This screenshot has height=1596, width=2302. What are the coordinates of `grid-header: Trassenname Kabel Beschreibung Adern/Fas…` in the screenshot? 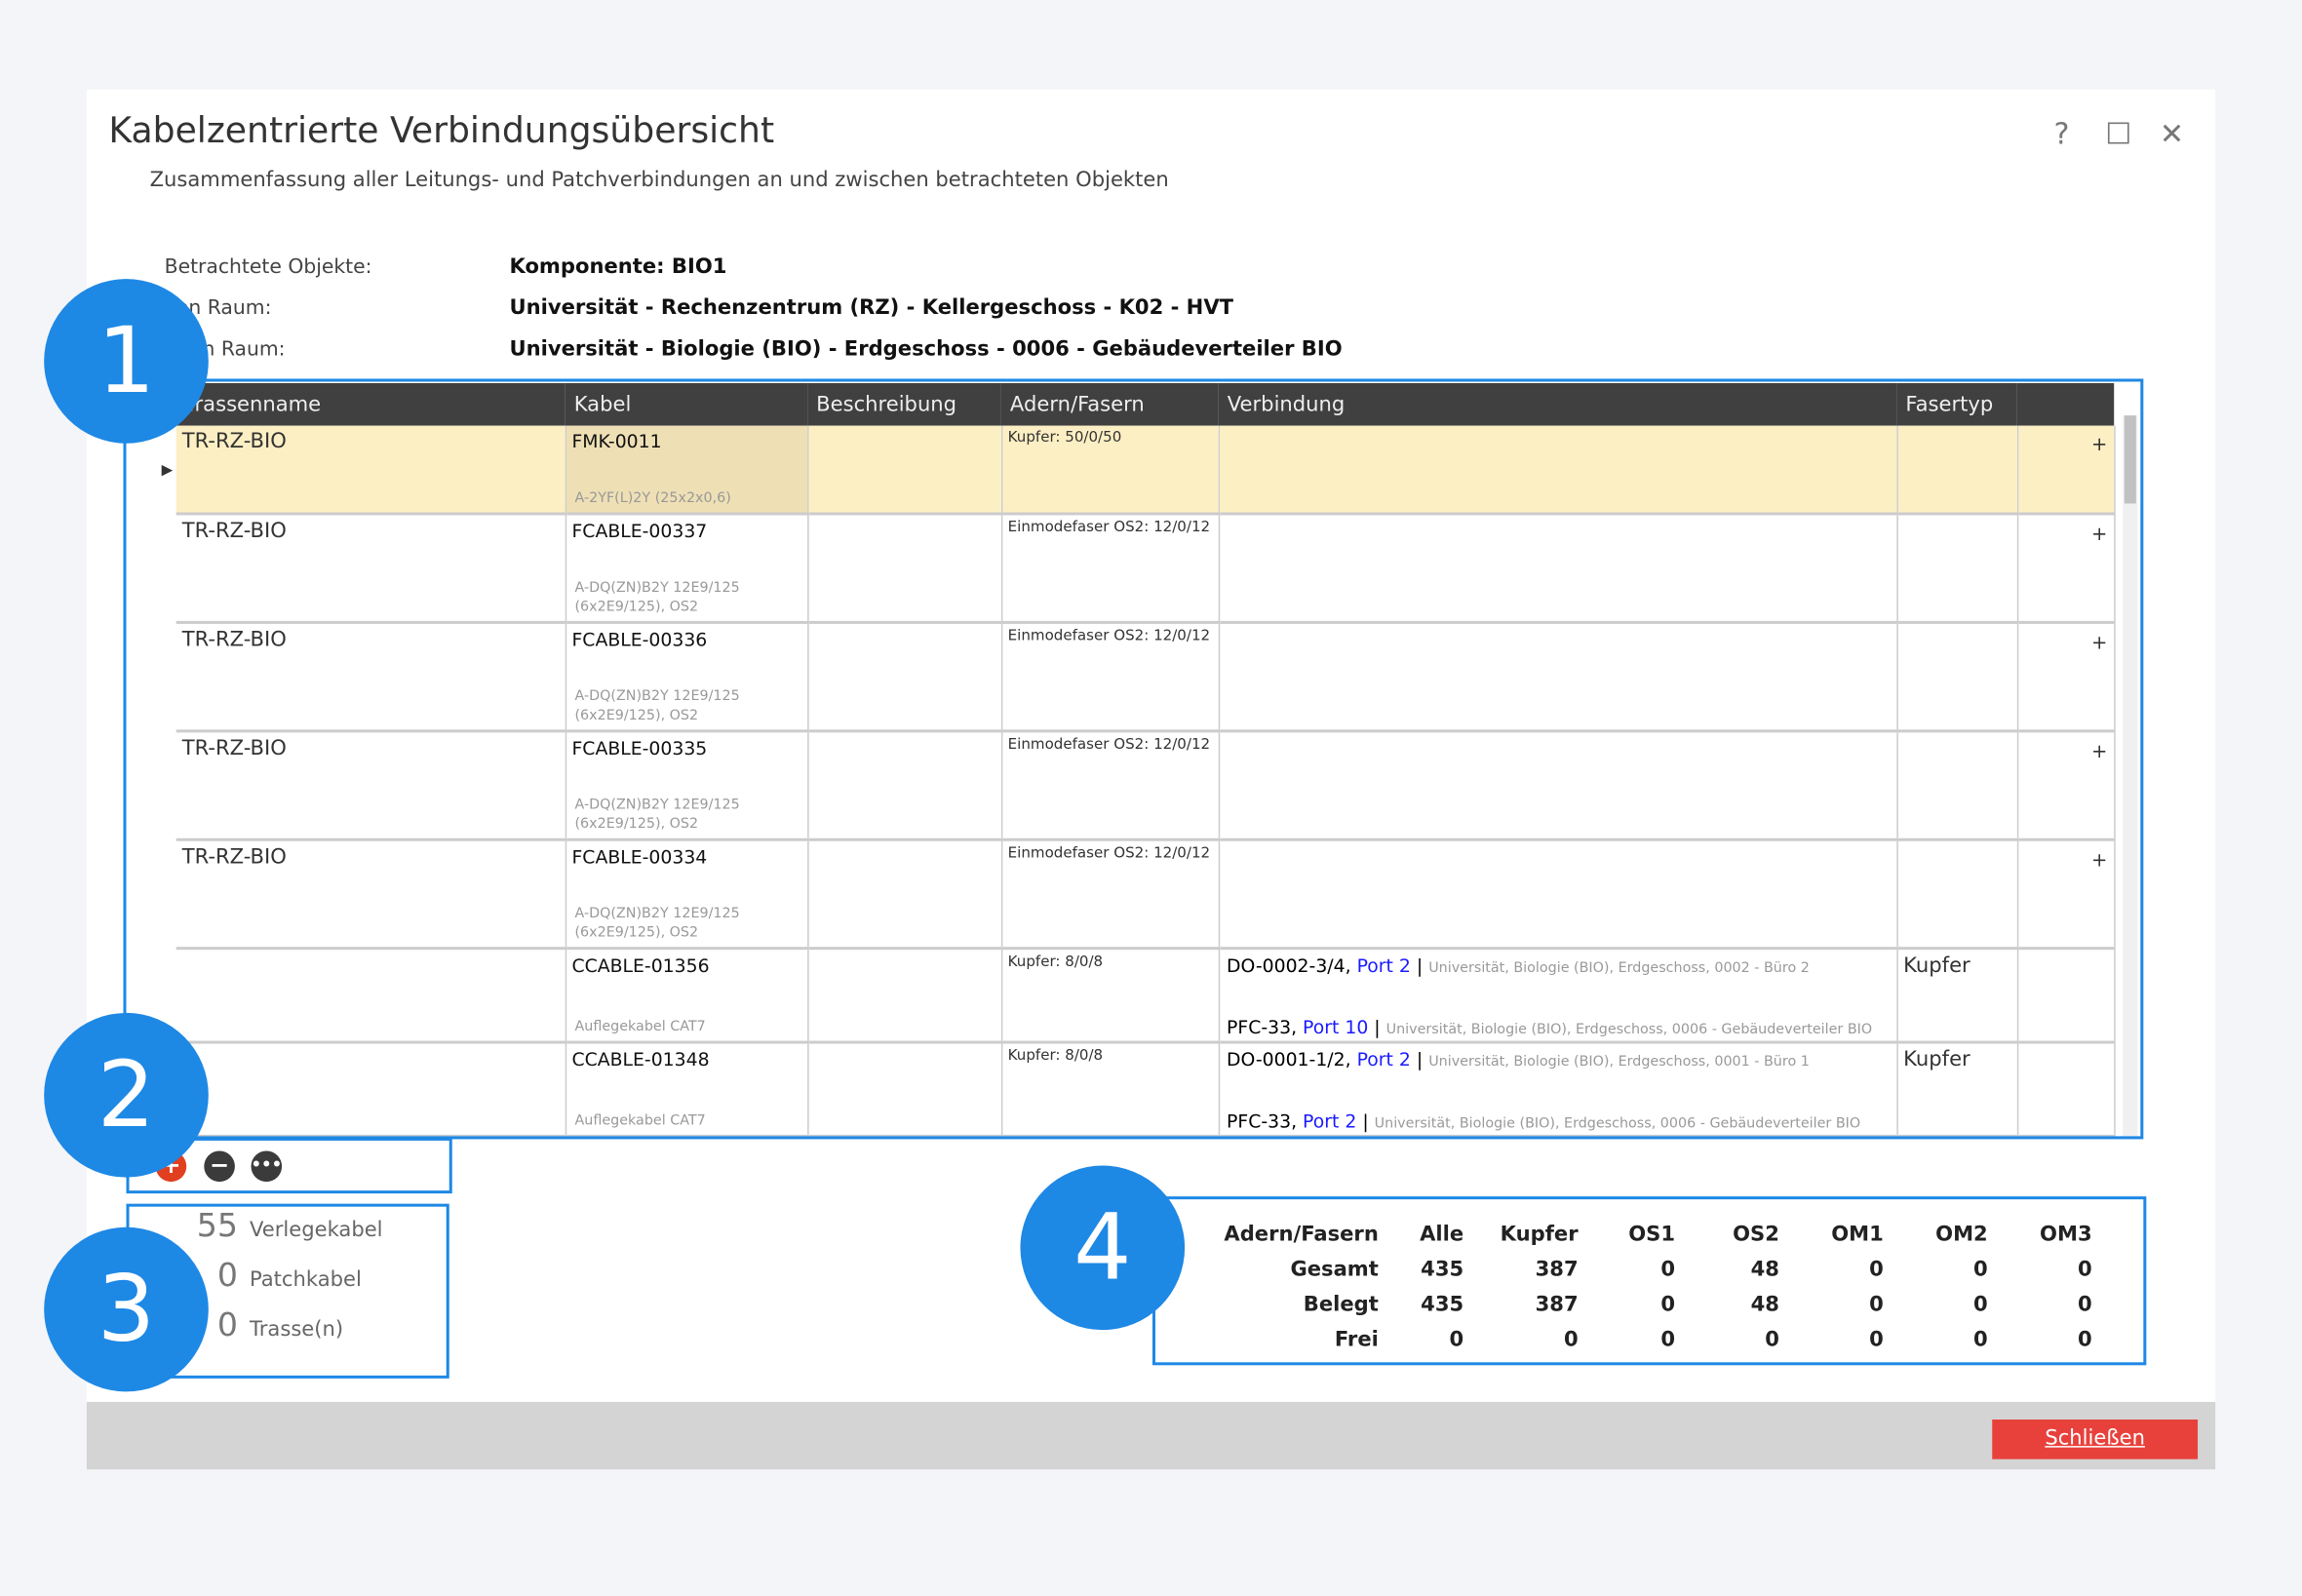 It's located at (1146, 404).